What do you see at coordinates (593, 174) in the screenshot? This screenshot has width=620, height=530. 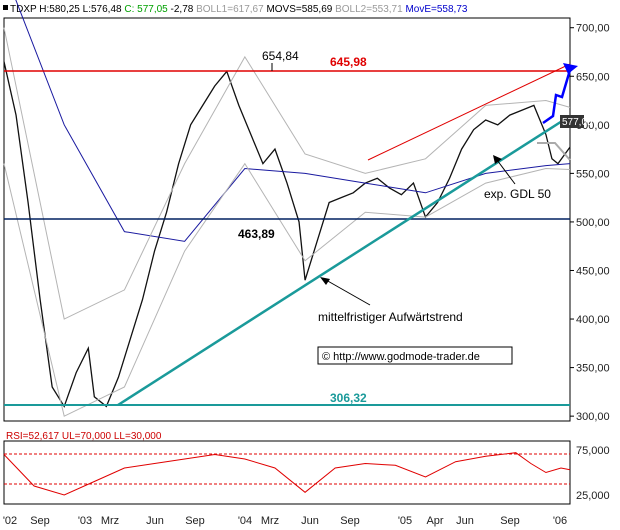 I see `y-tick-label: 550,00` at bounding box center [593, 174].